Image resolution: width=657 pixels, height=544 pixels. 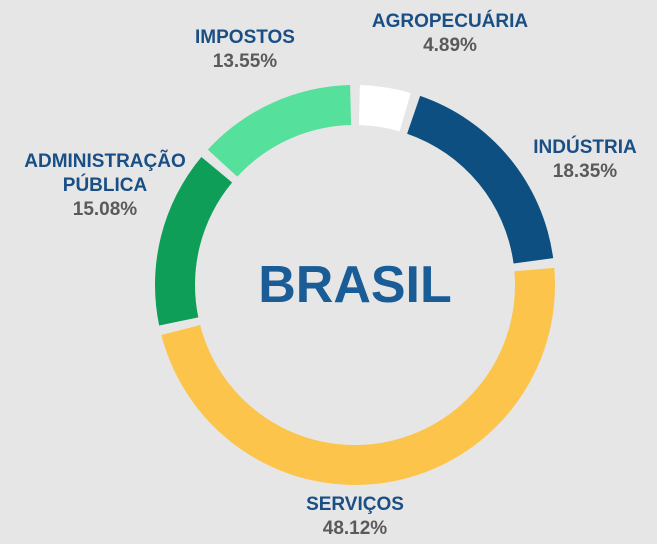 I want to click on category-label: AGROPECUÁRIA, so click(x=450, y=21).